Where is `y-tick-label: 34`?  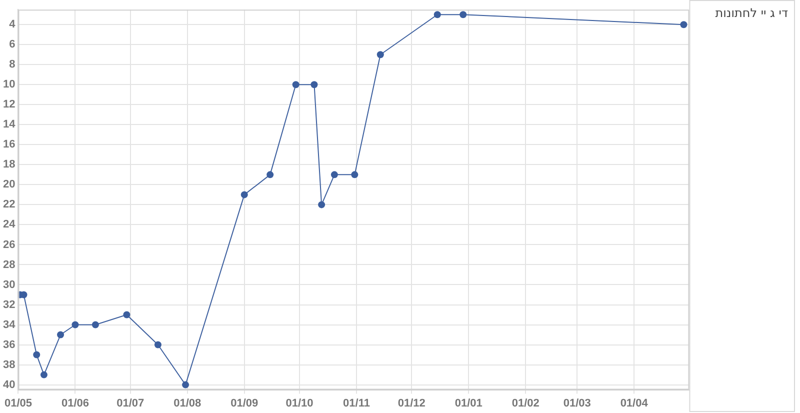 y-tick-label: 34 is located at coordinates (9, 324).